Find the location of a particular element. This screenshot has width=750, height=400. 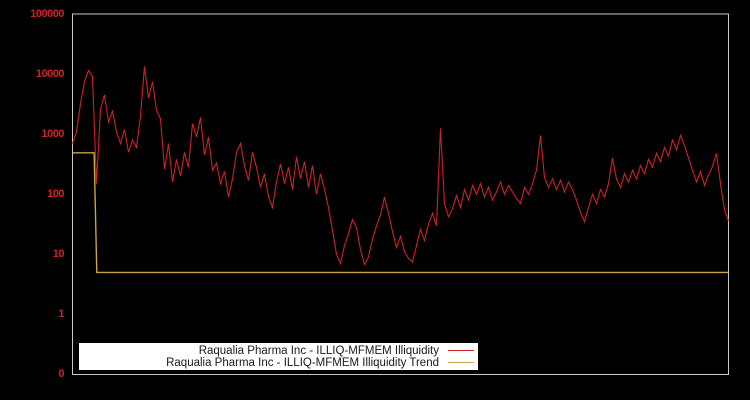

y-tick-label: 1000 is located at coordinates (53, 133).